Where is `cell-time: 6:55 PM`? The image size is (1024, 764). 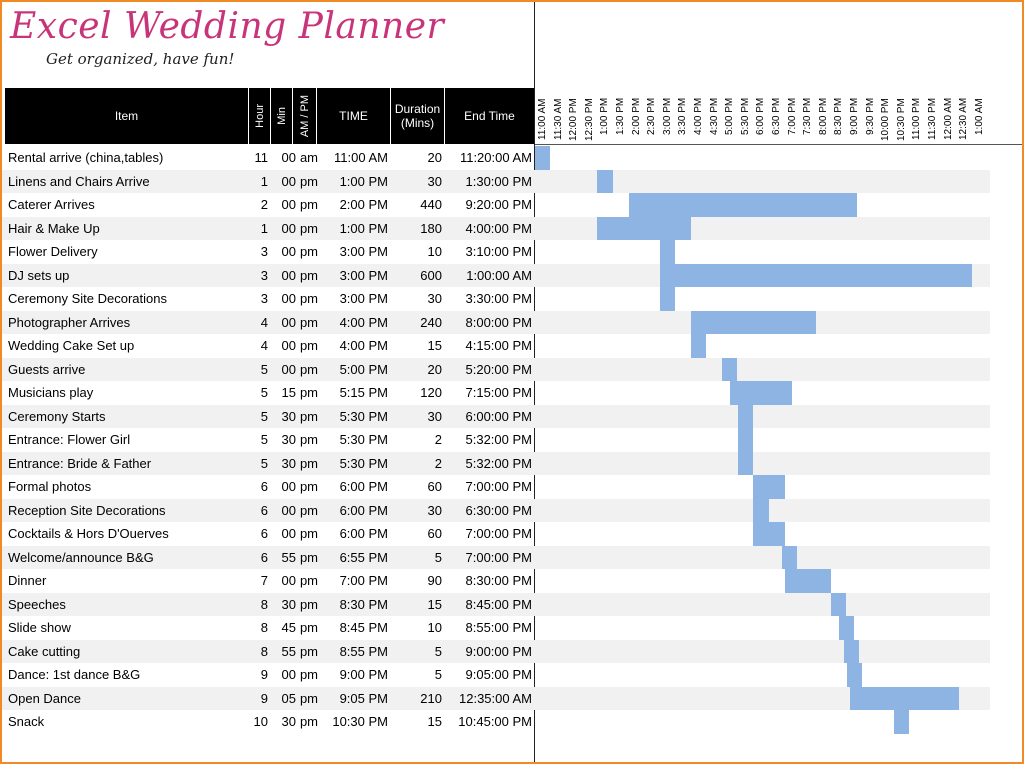 cell-time: 6:55 PM is located at coordinates (363, 557).